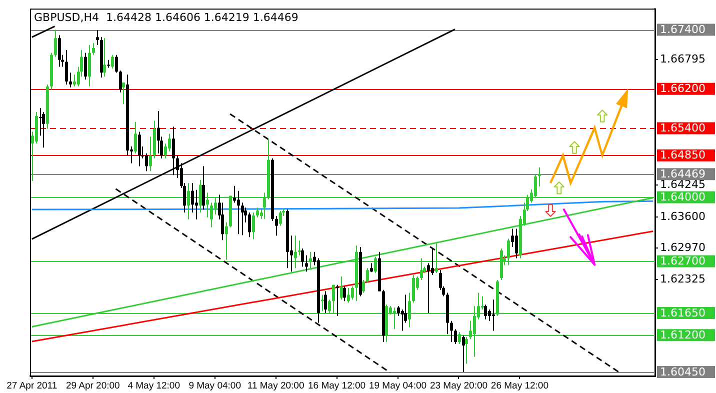  What do you see at coordinates (683, 313) in the screenshot?
I see `ref-line-label: 1.61650` at bounding box center [683, 313].